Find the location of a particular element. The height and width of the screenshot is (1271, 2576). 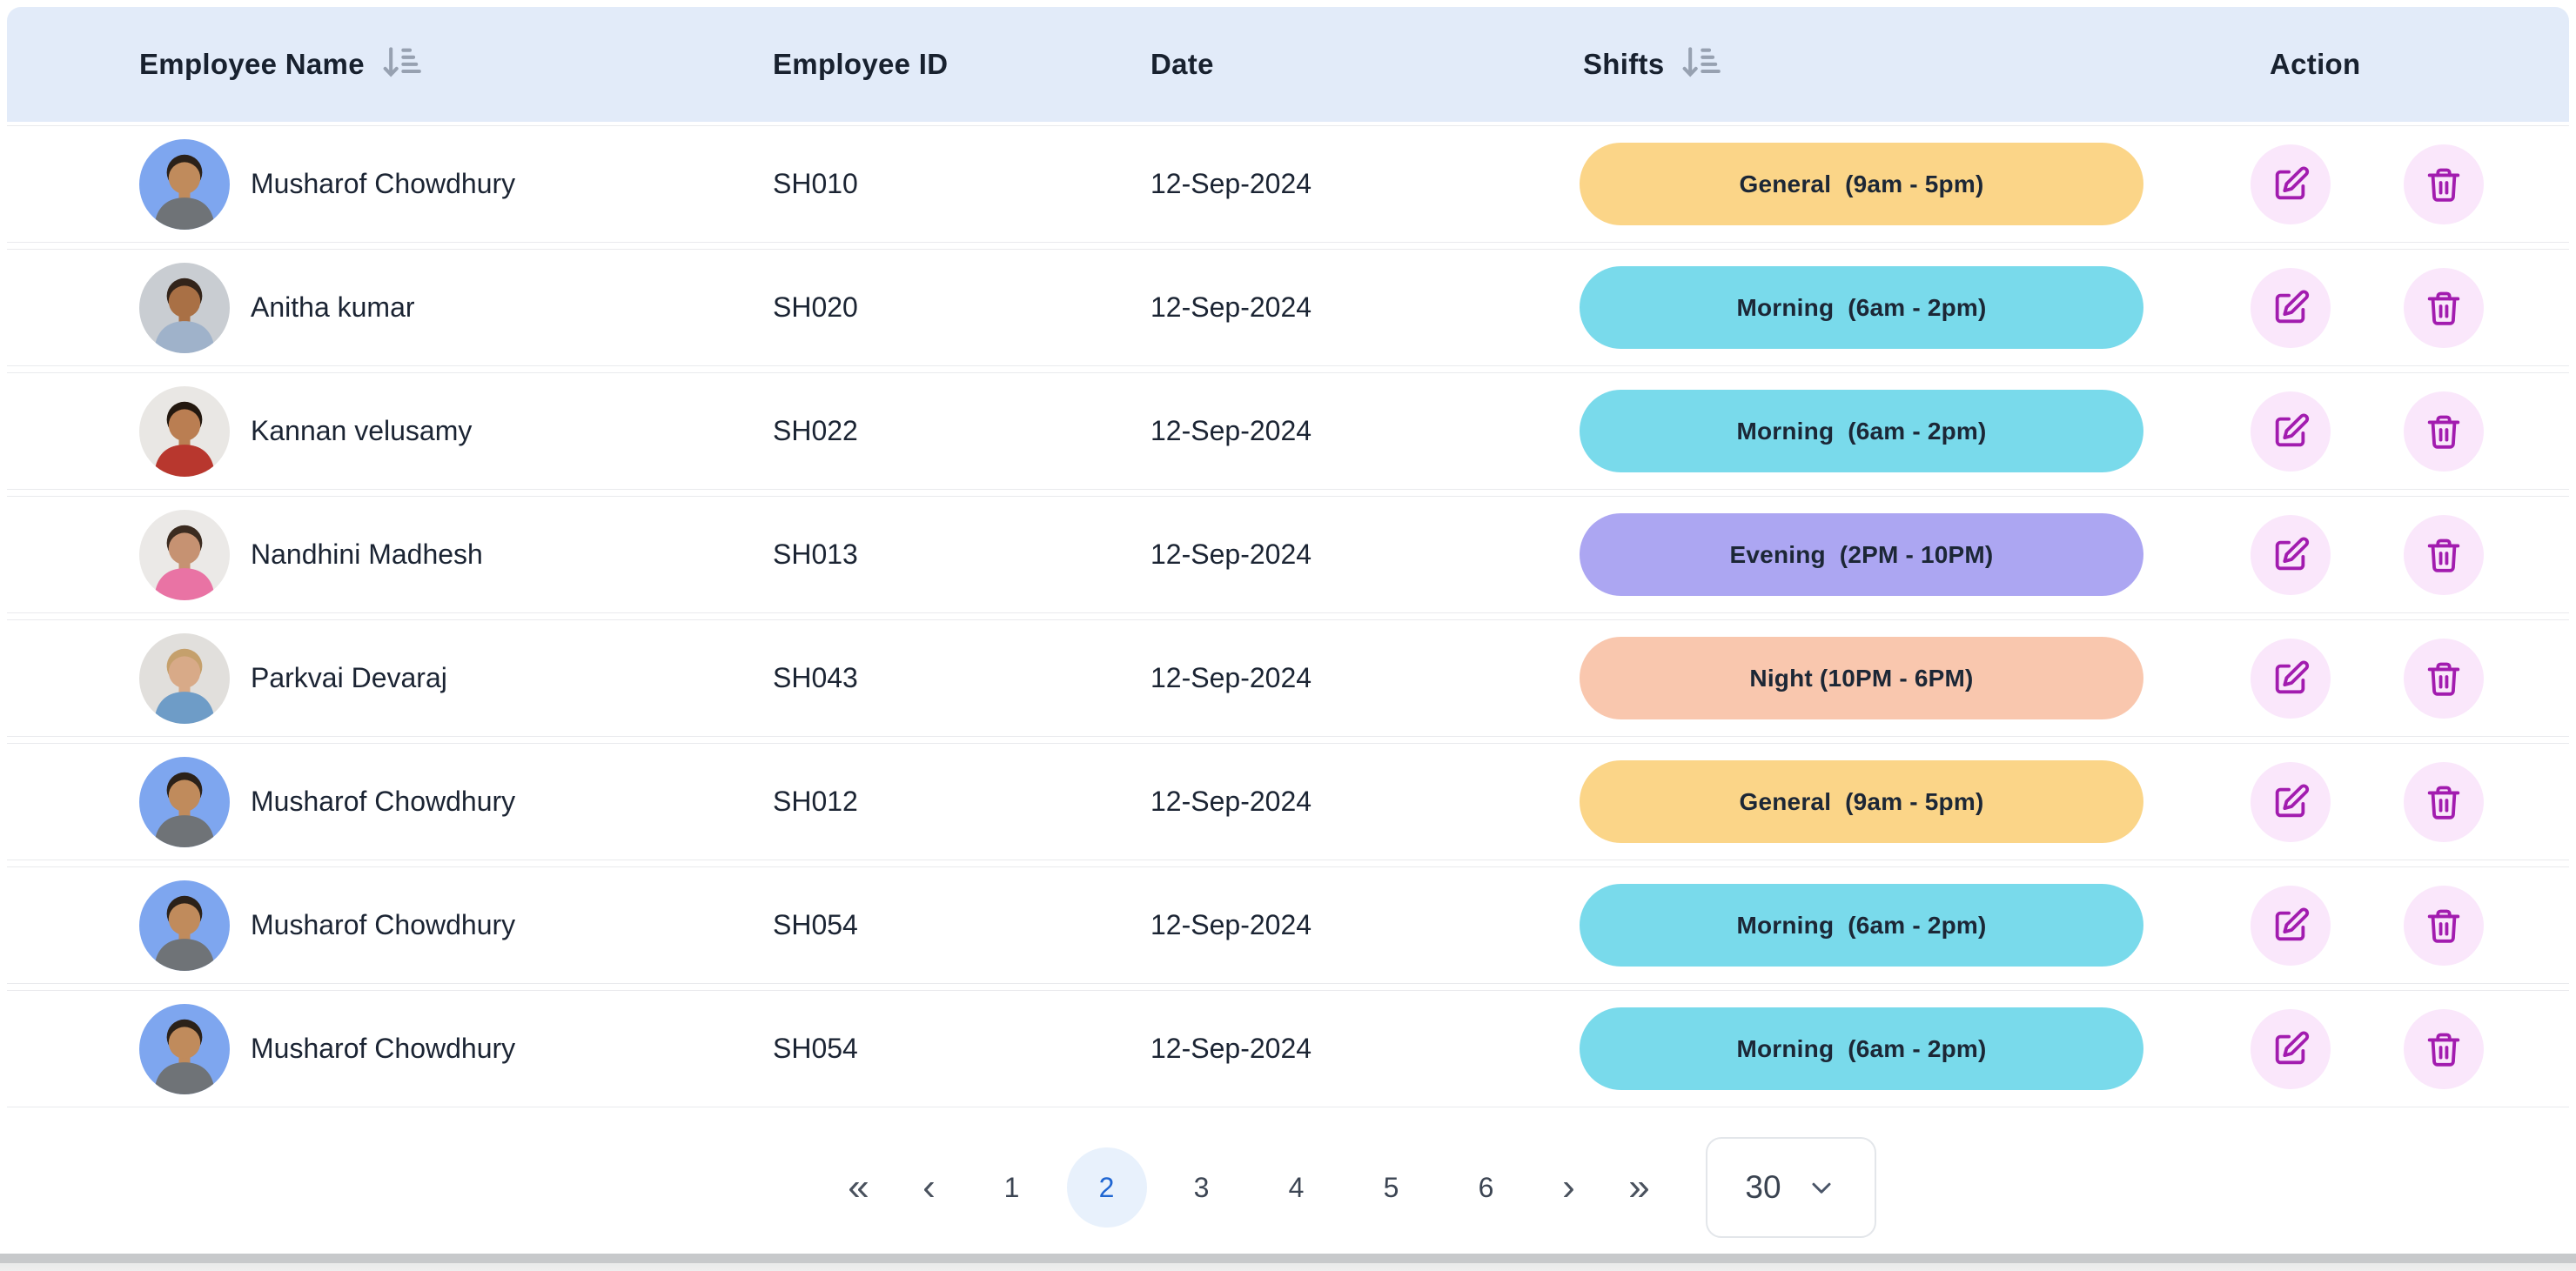

employee-name-cell: Kannan velusamy is located at coordinates (456, 431).